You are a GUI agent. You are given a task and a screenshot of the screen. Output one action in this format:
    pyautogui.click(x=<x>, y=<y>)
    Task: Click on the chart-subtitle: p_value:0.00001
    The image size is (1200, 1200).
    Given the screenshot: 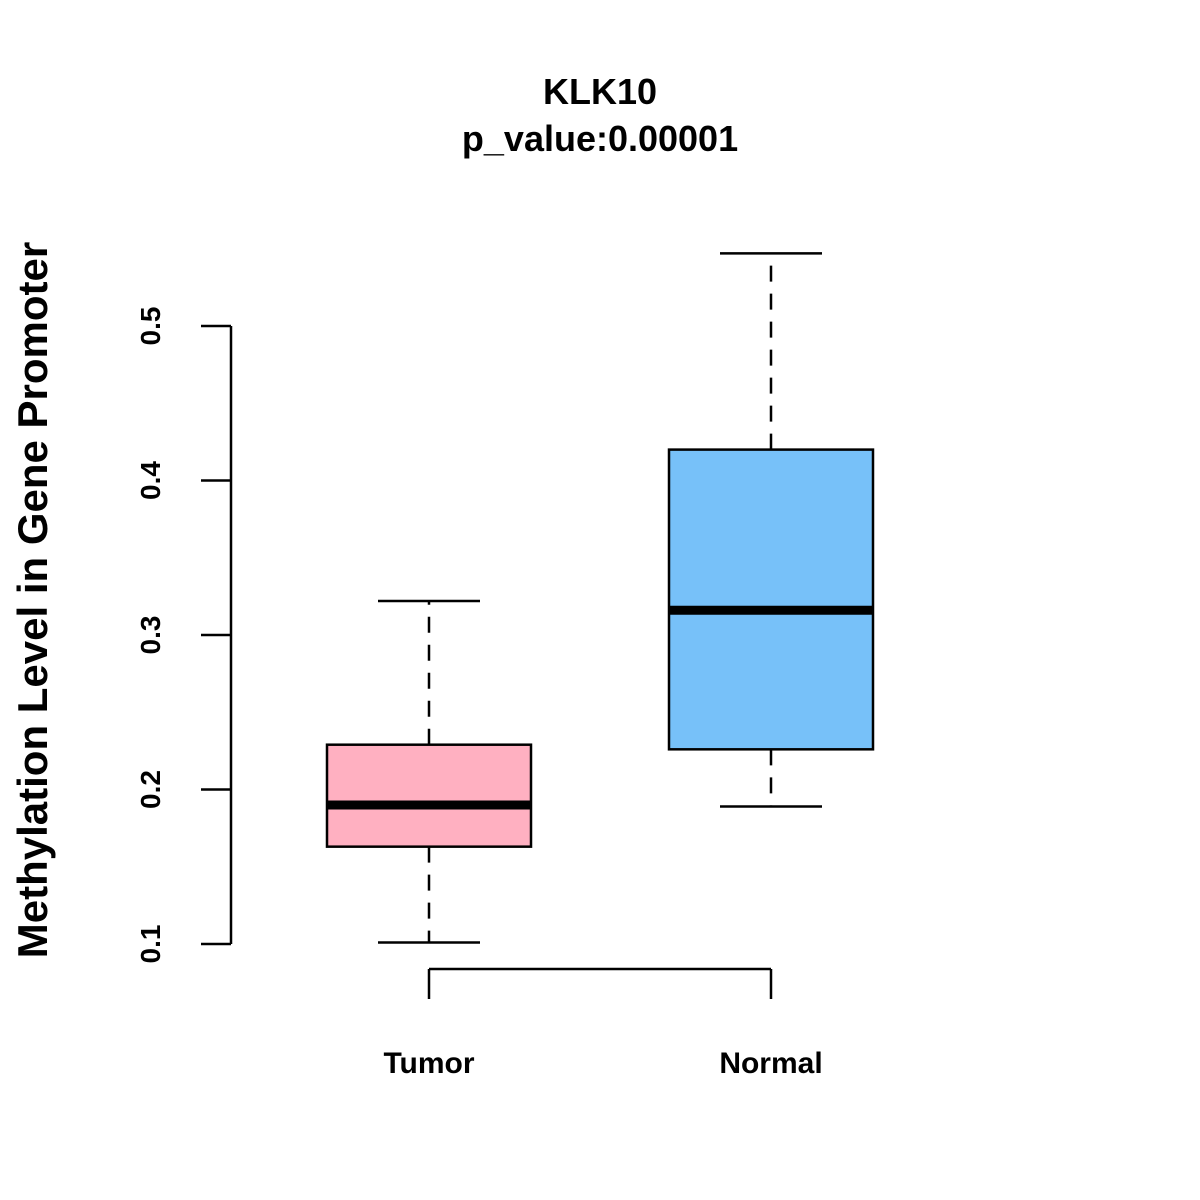 What is the action you would take?
    pyautogui.click(x=600, y=138)
    